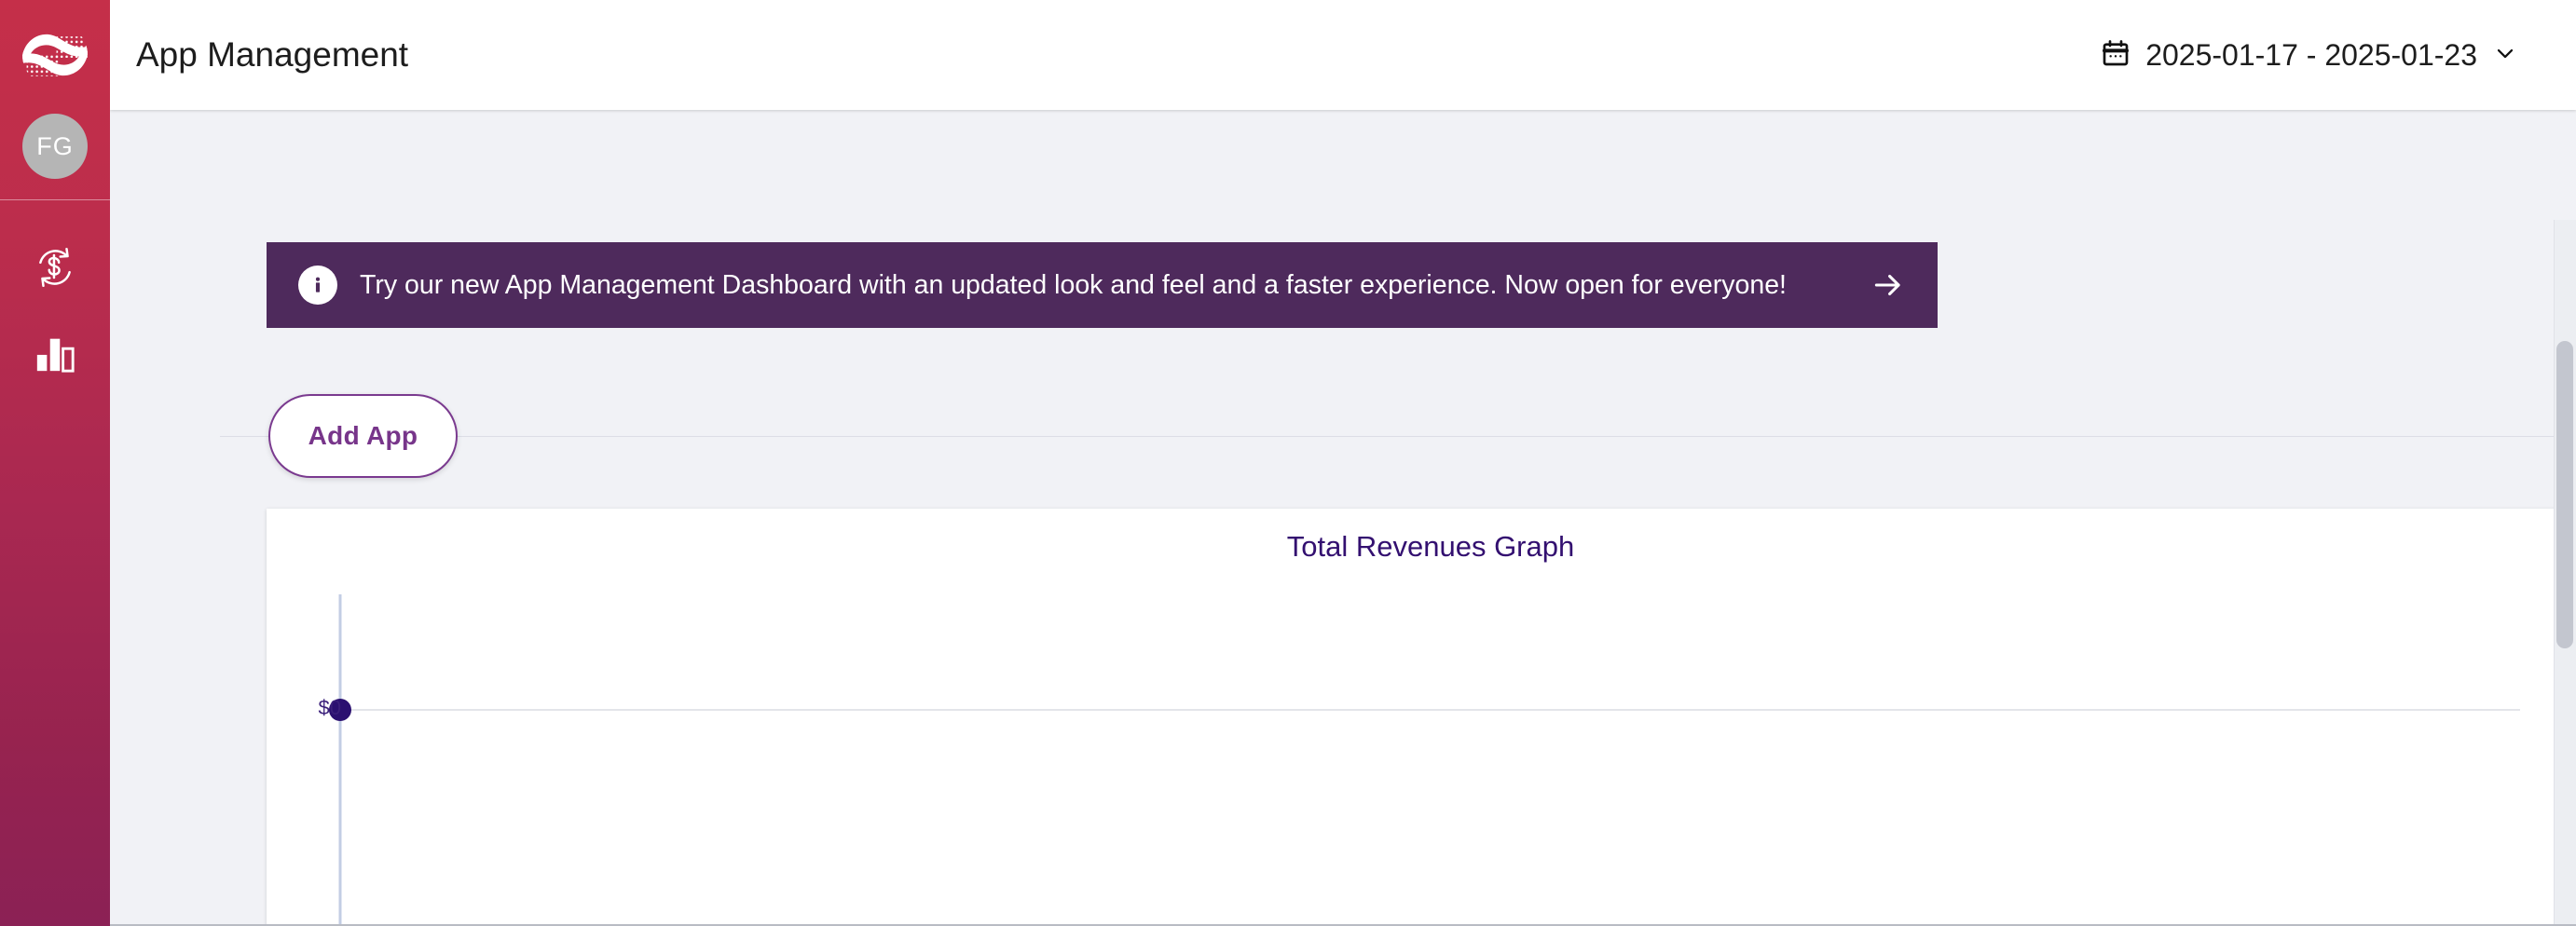 The width and height of the screenshot is (2576, 926). Describe the element at coordinates (317, 285) in the screenshot. I see `info-circle-icon` at that location.